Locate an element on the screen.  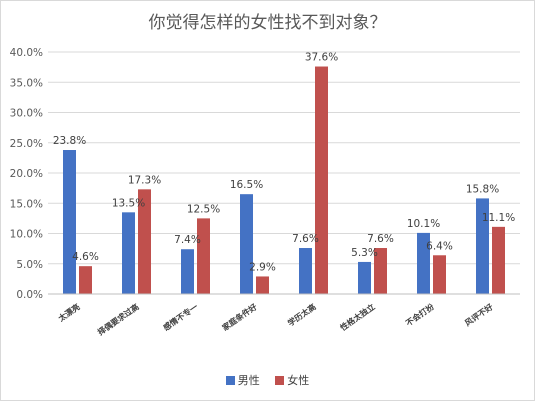
y-tick-label: 0.0% is located at coordinates (29, 295).